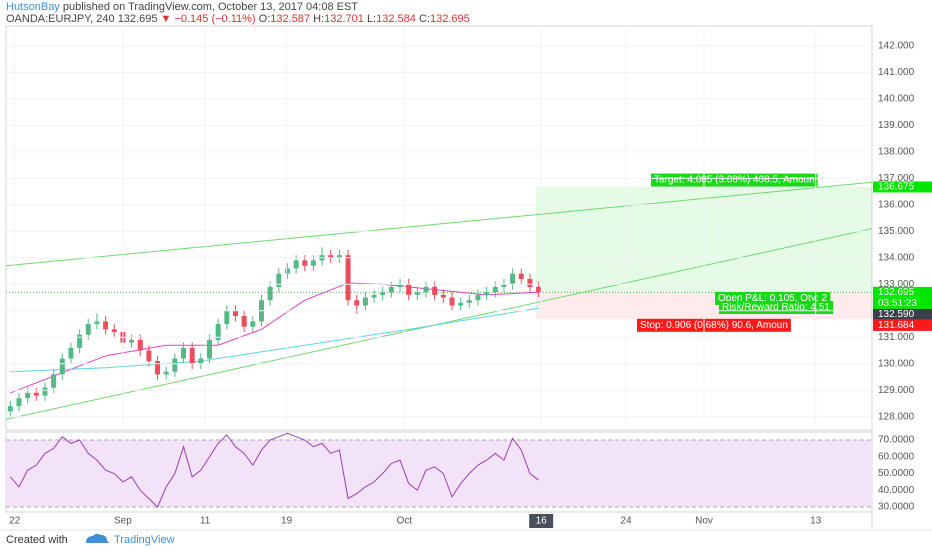 This screenshot has height=550, width=932. What do you see at coordinates (541, 521) in the screenshot?
I see `x-tick-highlight` at bounding box center [541, 521].